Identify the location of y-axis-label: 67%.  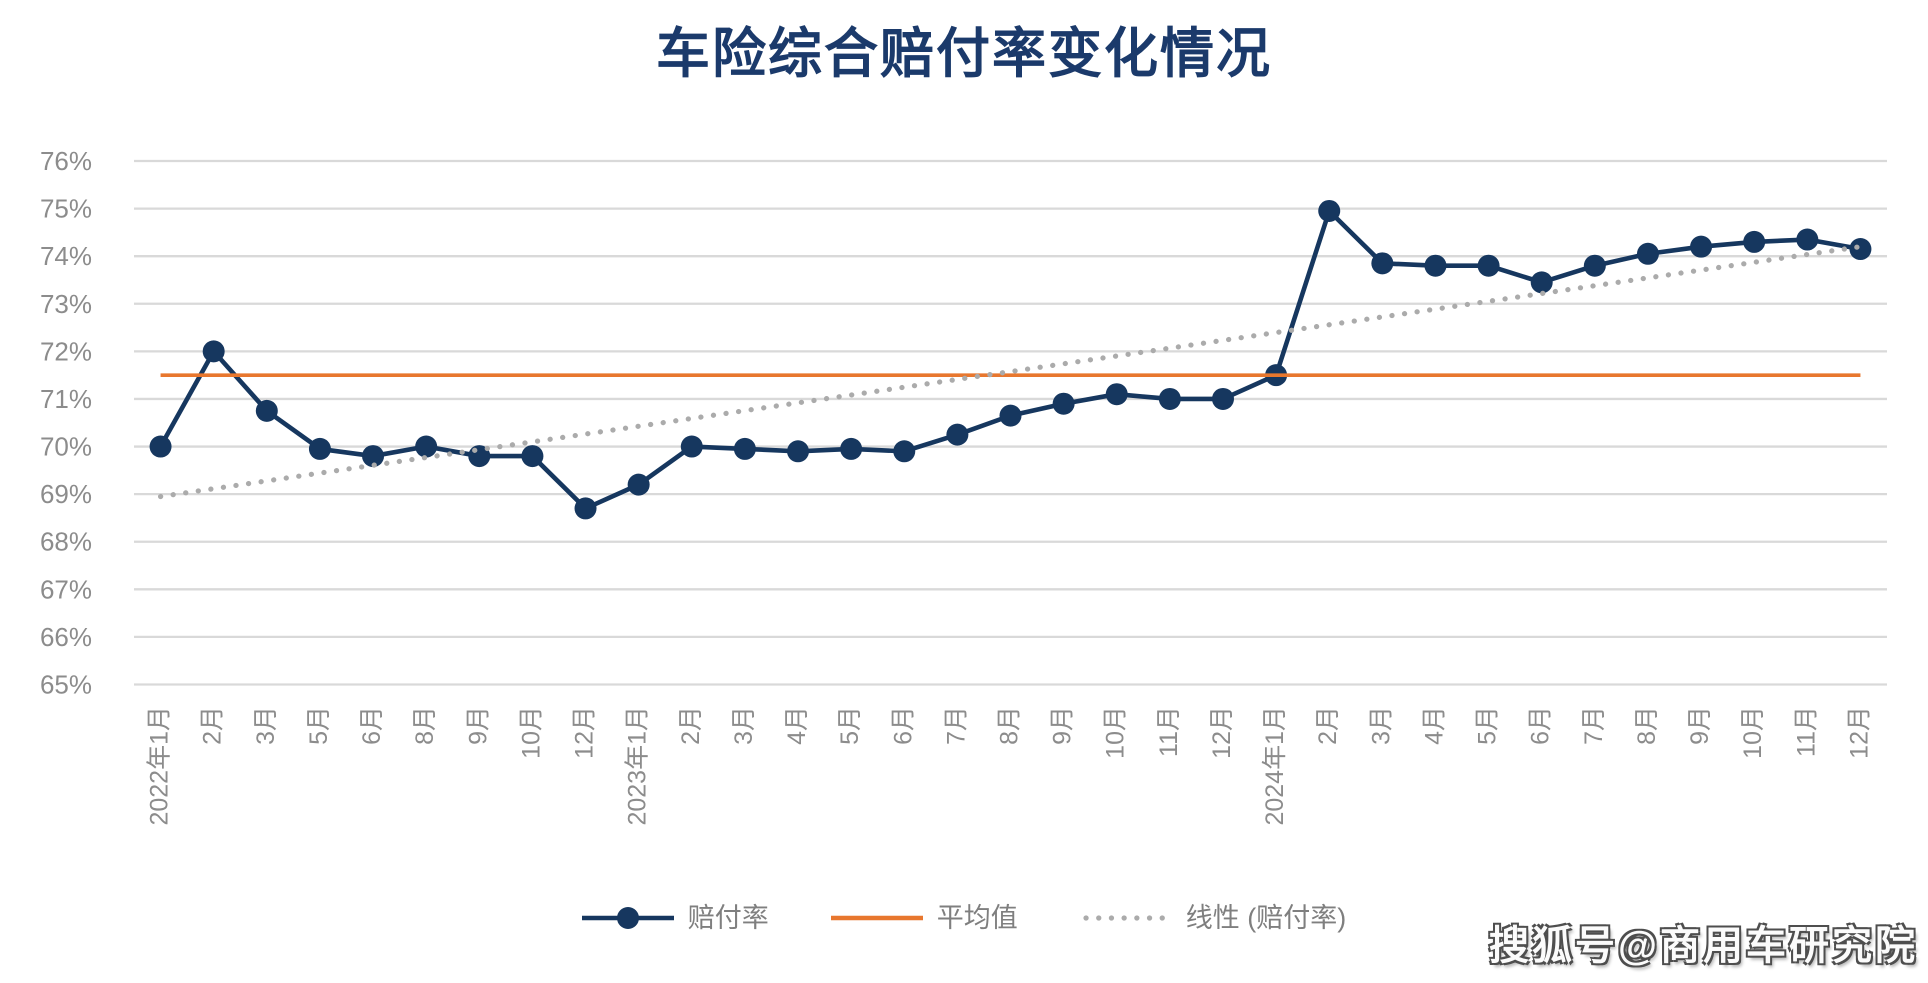
(66, 589).